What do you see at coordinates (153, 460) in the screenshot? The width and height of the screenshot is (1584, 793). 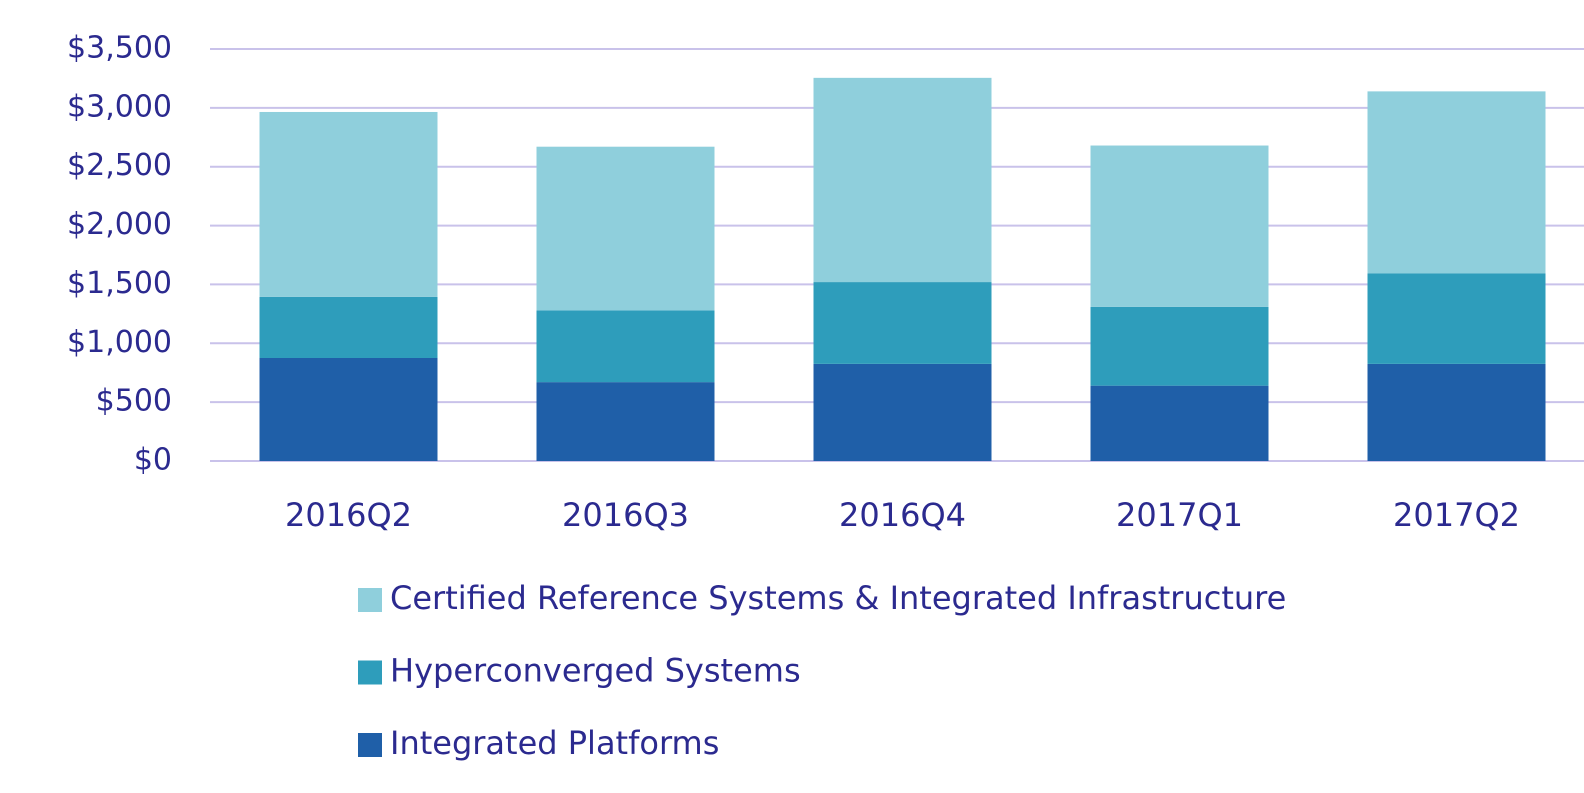 I see `y-tick-label: $0` at bounding box center [153, 460].